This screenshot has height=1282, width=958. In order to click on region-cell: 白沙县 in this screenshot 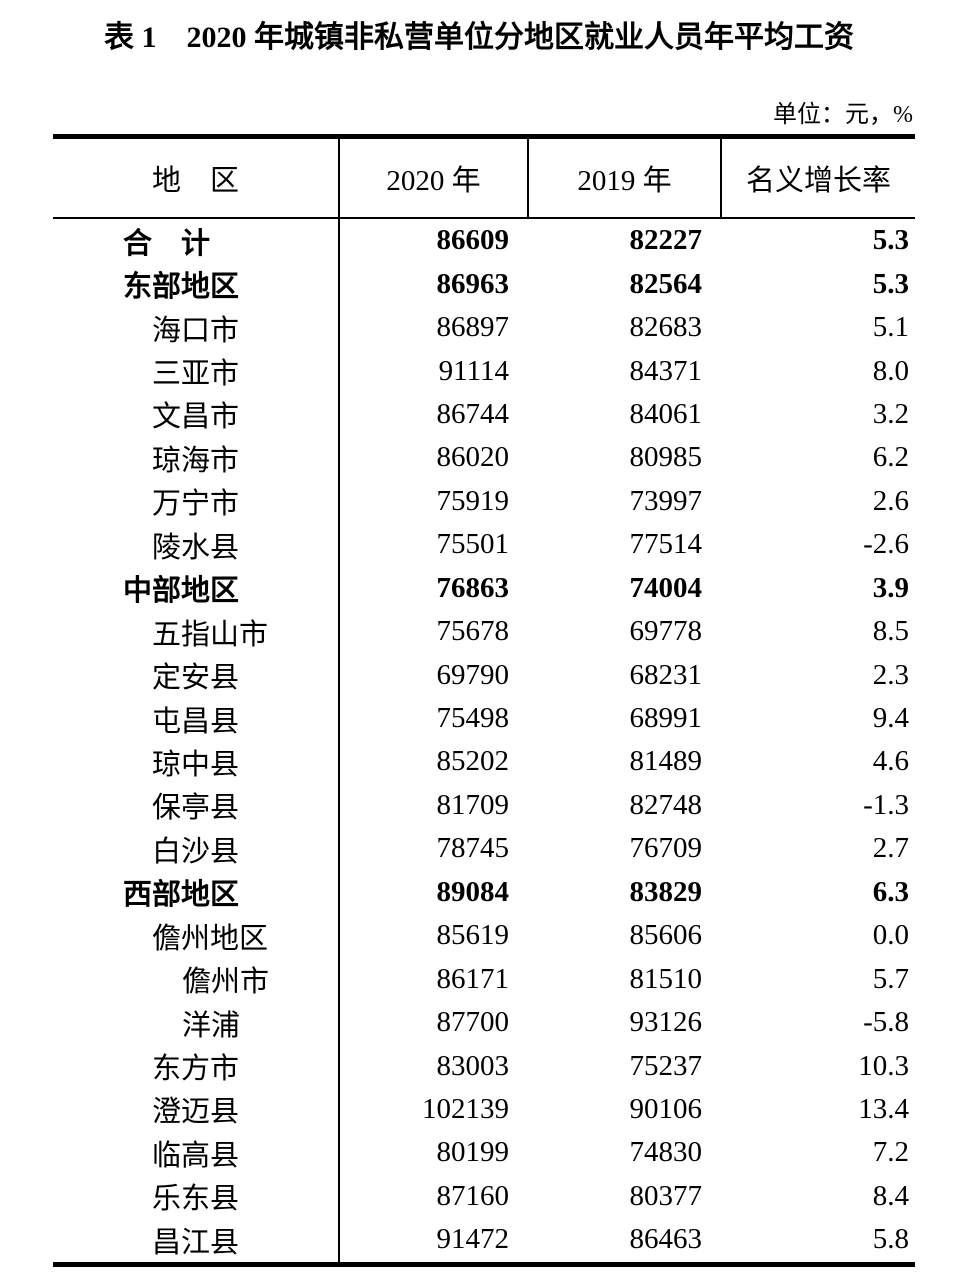, I will do `click(196, 849)`.